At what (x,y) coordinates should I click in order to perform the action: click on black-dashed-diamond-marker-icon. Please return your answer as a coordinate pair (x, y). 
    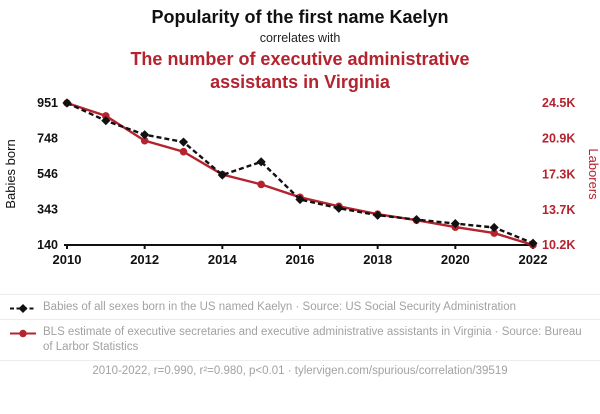
    Looking at the image, I should click on (23, 309).